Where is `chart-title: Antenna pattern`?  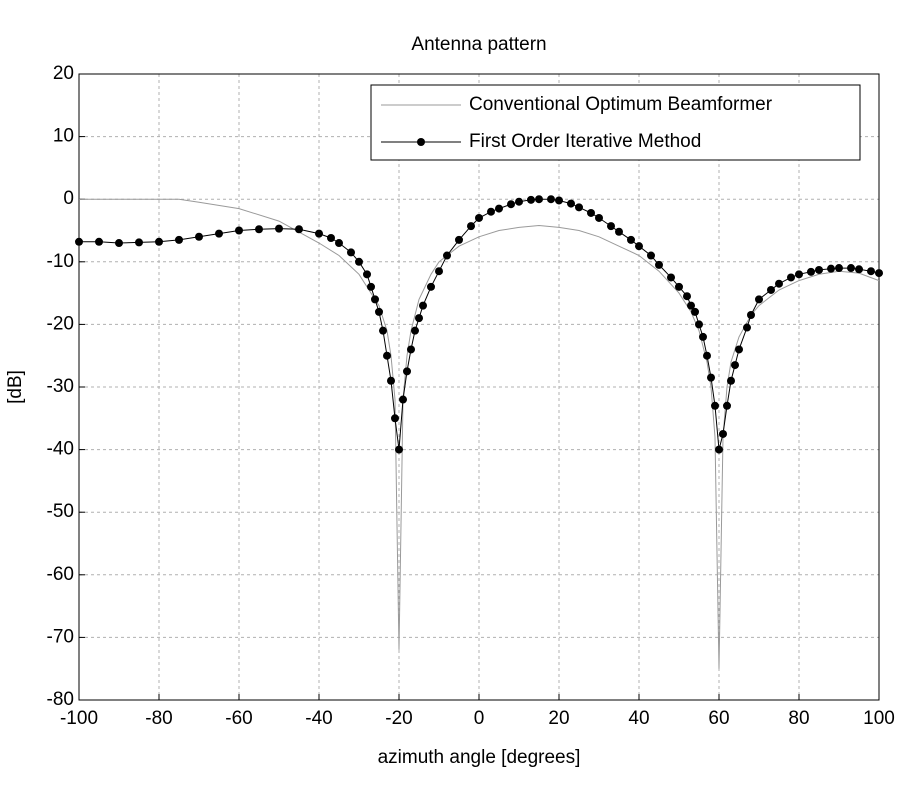
chart-title: Antenna pattern is located at coordinates (478, 44).